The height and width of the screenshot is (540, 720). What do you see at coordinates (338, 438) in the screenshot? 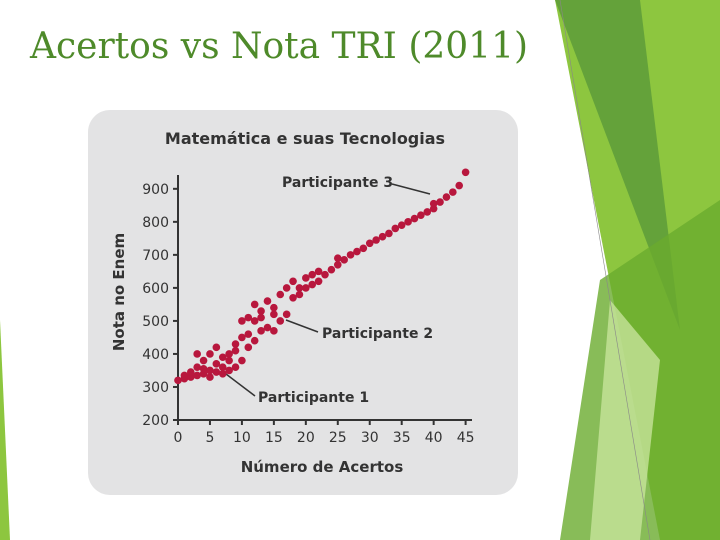
I see `x-tick-label: 25` at bounding box center [338, 438].